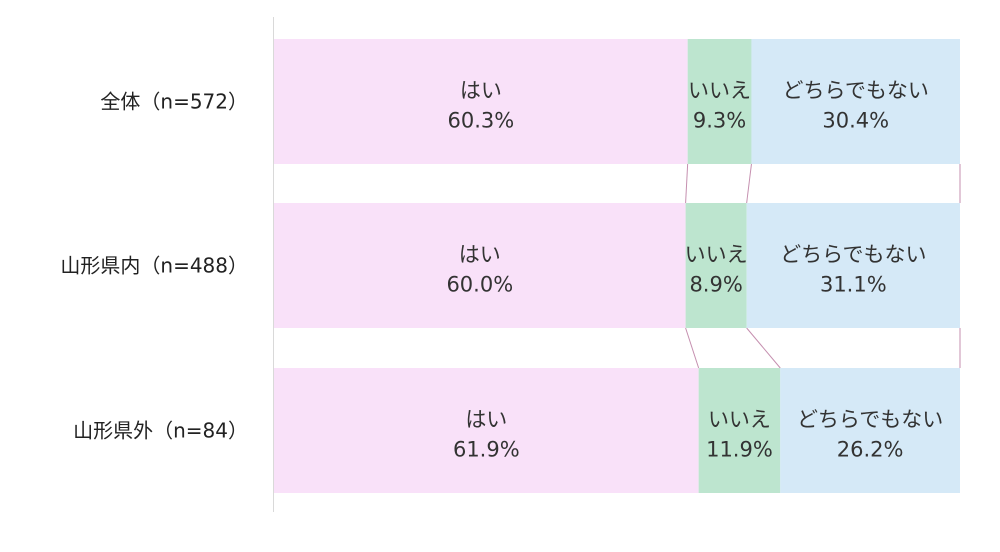 The image size is (1000, 552). What do you see at coordinates (870, 450) in the screenshot?
I see `data-label: 26.2%` at bounding box center [870, 450].